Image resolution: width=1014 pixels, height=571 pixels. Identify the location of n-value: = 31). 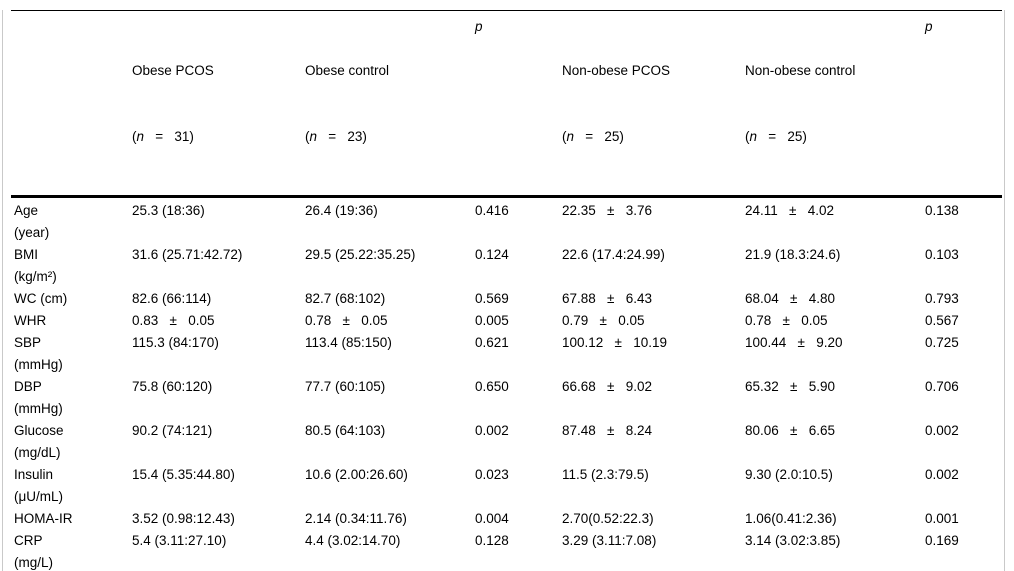
(169, 136).